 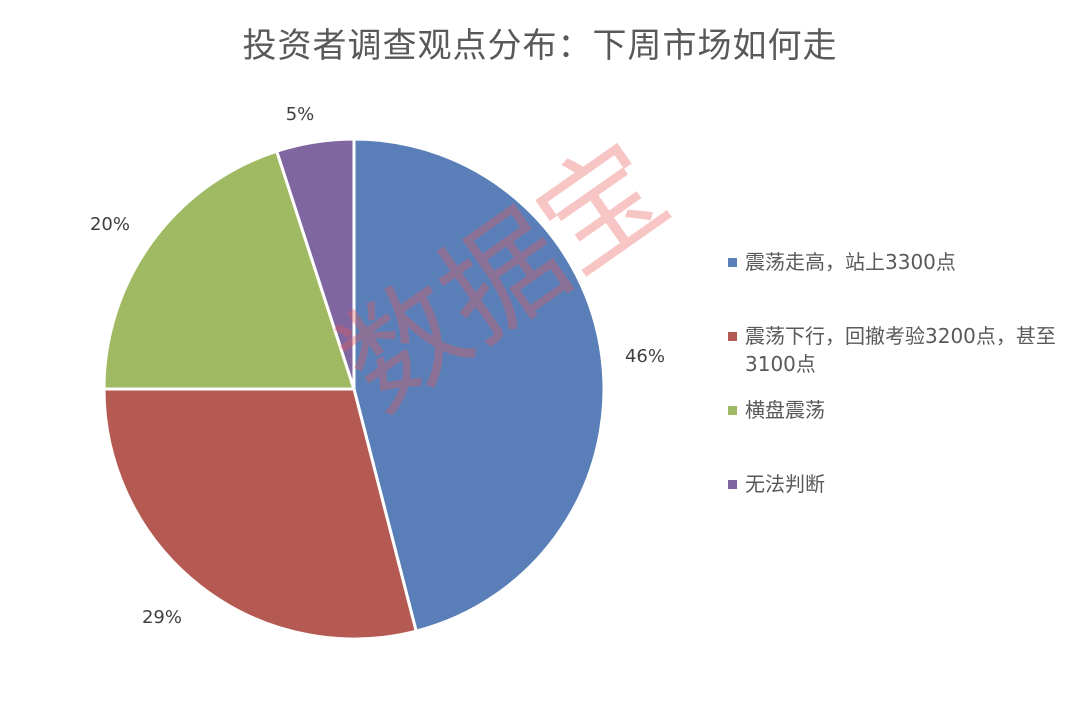 I want to click on data-label: 5%, so click(x=300, y=114).